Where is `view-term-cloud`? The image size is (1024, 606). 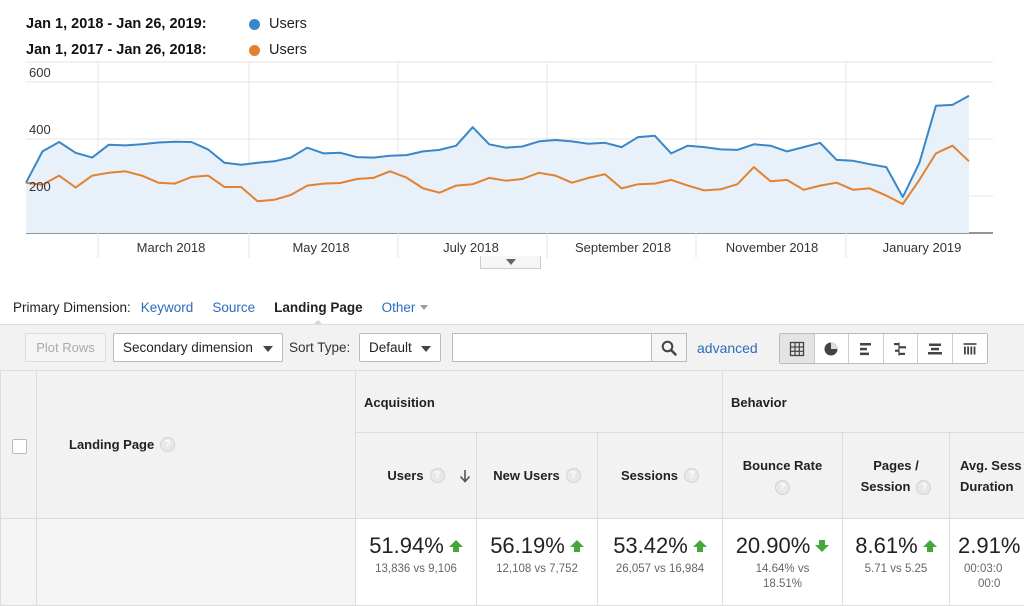 view-term-cloud is located at coordinates (935, 348).